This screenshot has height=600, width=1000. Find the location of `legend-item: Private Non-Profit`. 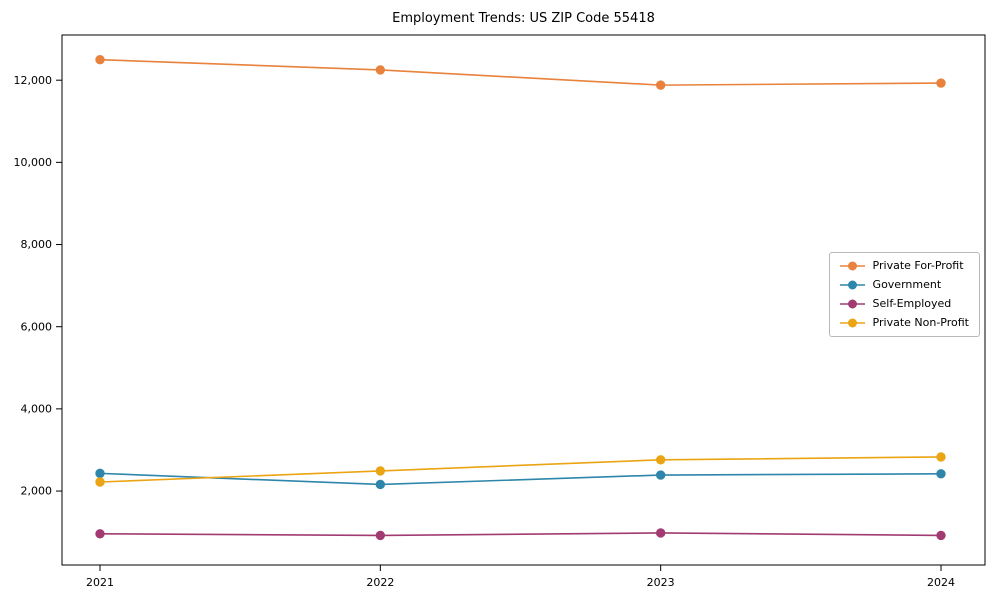

legend-item: Private Non-Profit is located at coordinates (904, 323).